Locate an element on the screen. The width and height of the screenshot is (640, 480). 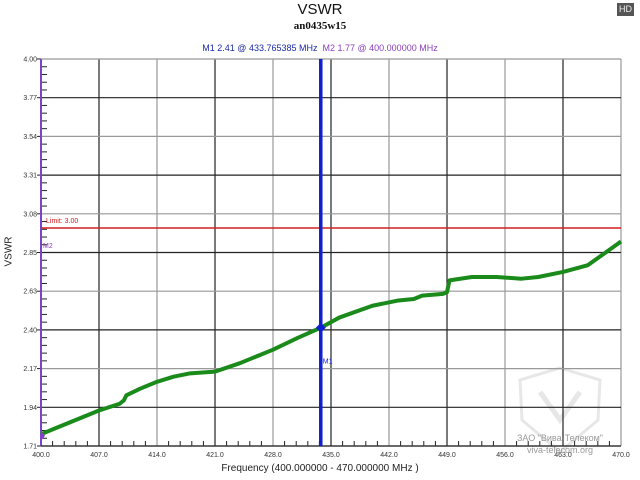
x-tick-label: 463.0 is located at coordinates (563, 455).